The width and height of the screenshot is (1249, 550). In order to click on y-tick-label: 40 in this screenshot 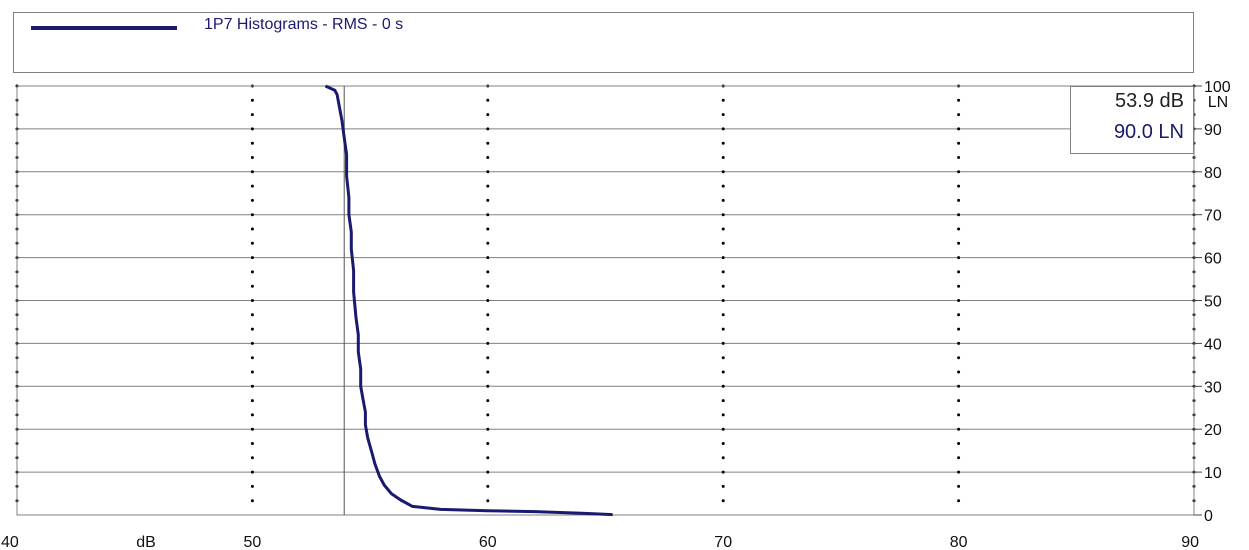, I will do `click(1213, 344)`.